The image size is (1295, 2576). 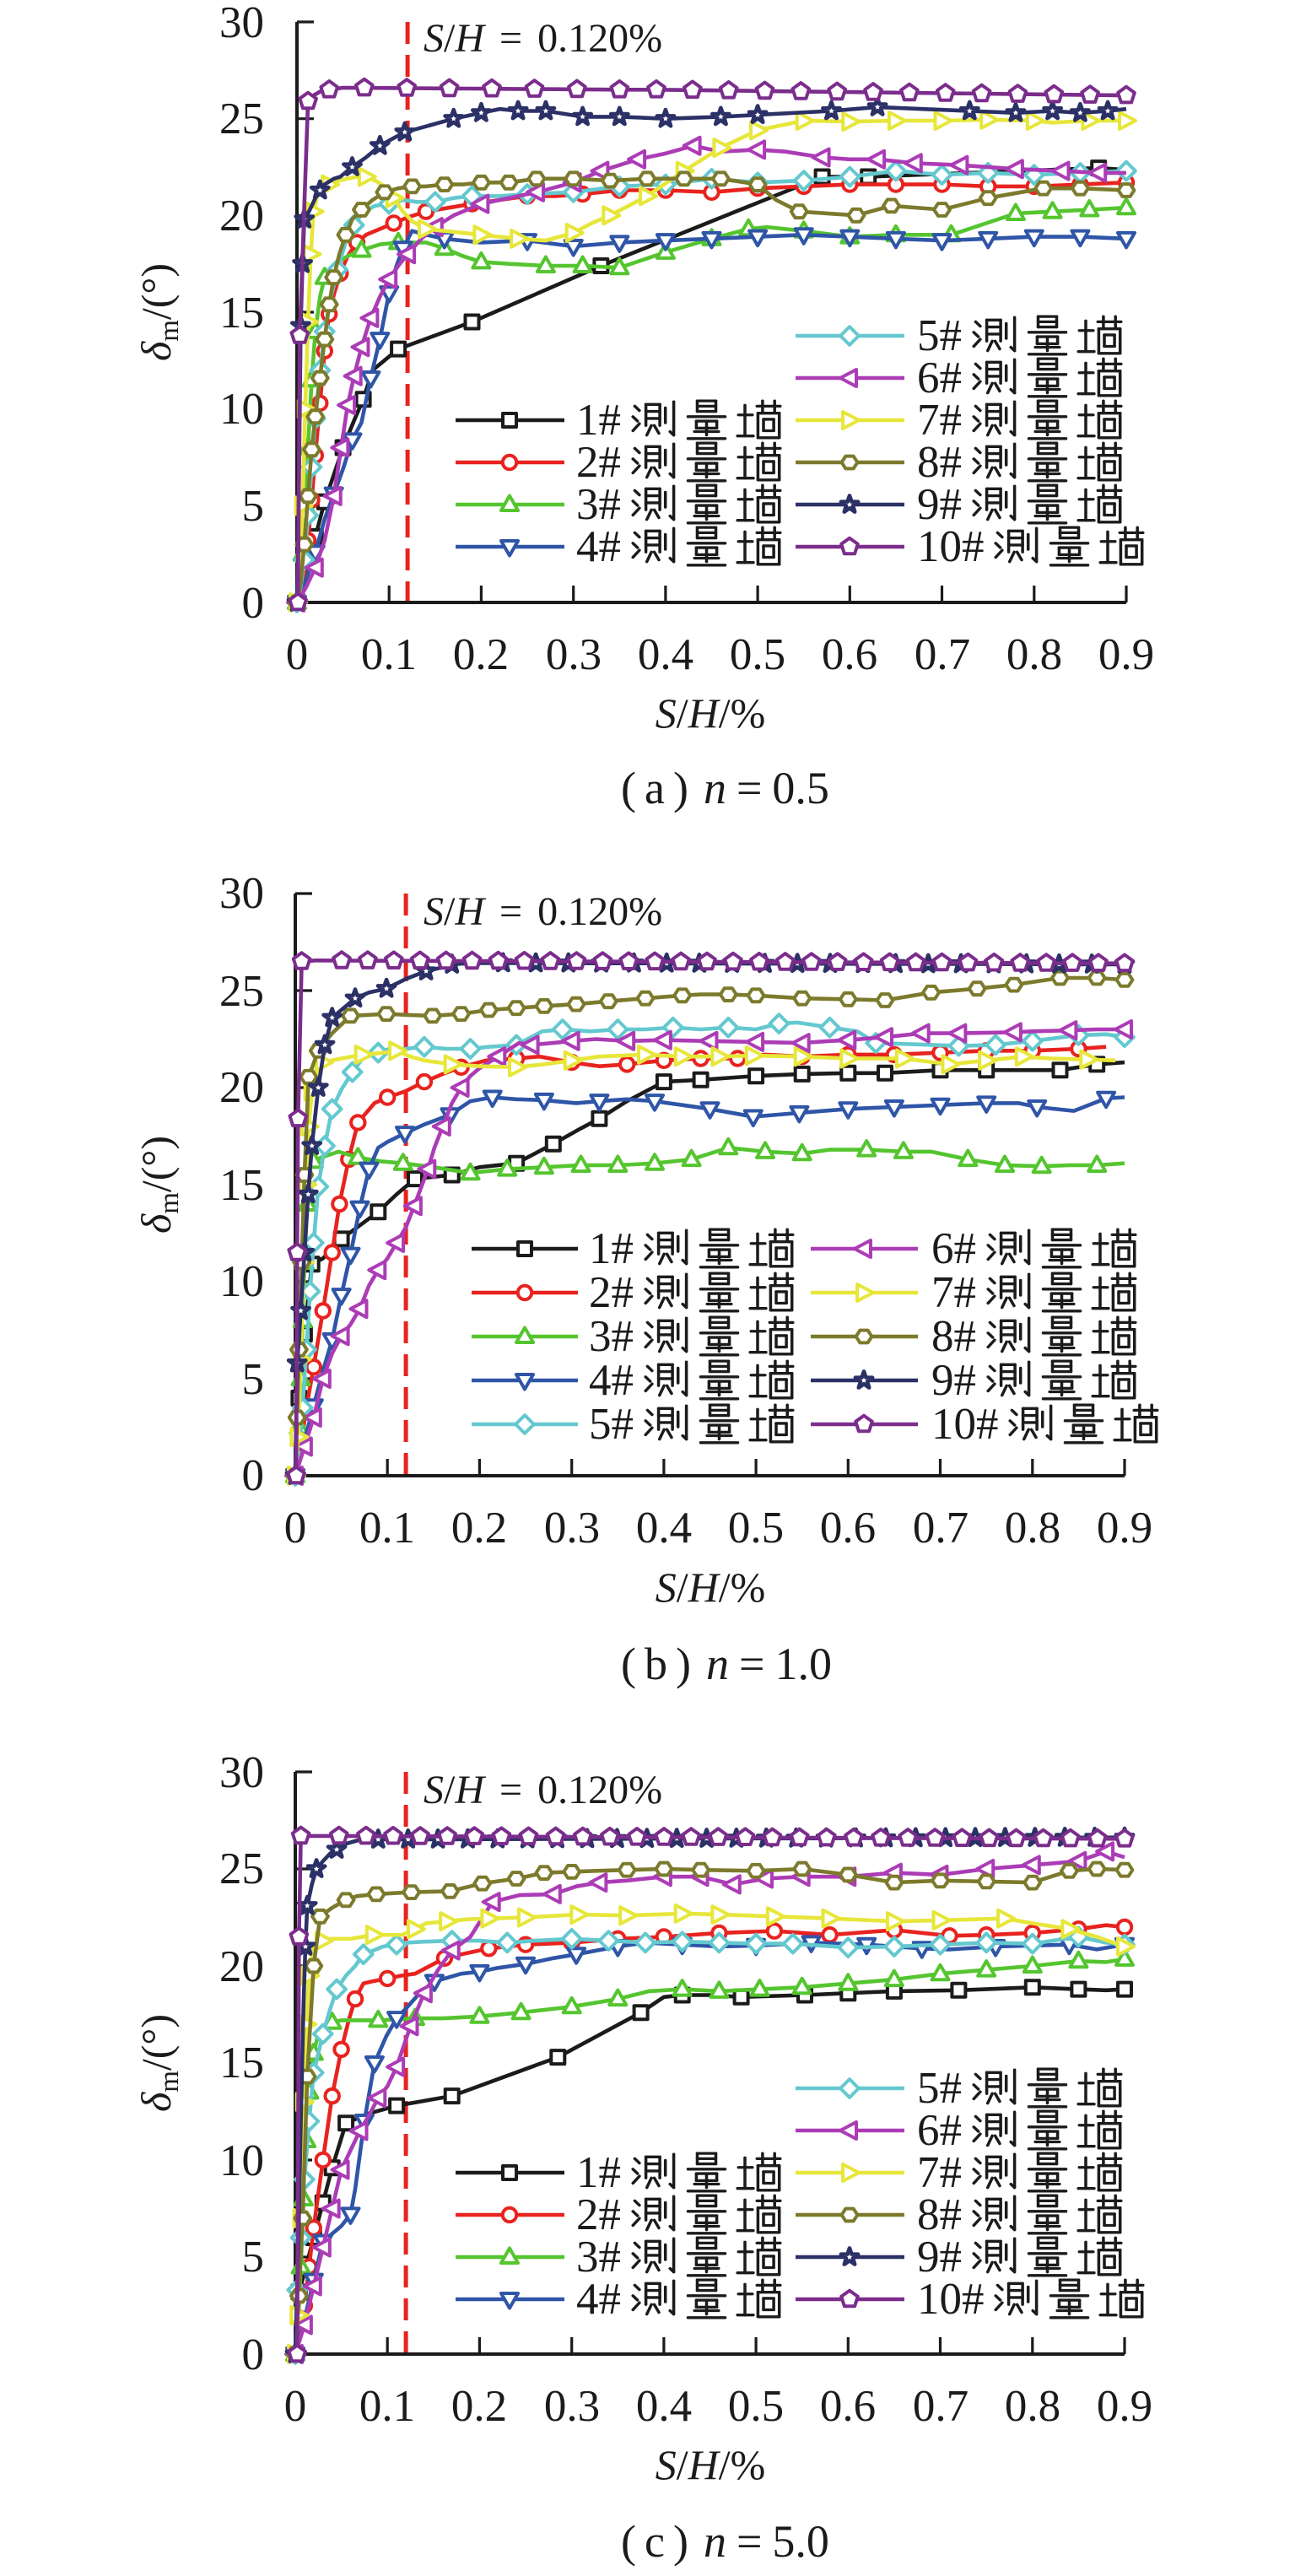 What do you see at coordinates (725, 2541) in the screenshot?
I see `svg-text:(c)n=5.0: (c) n = 5.0` at bounding box center [725, 2541].